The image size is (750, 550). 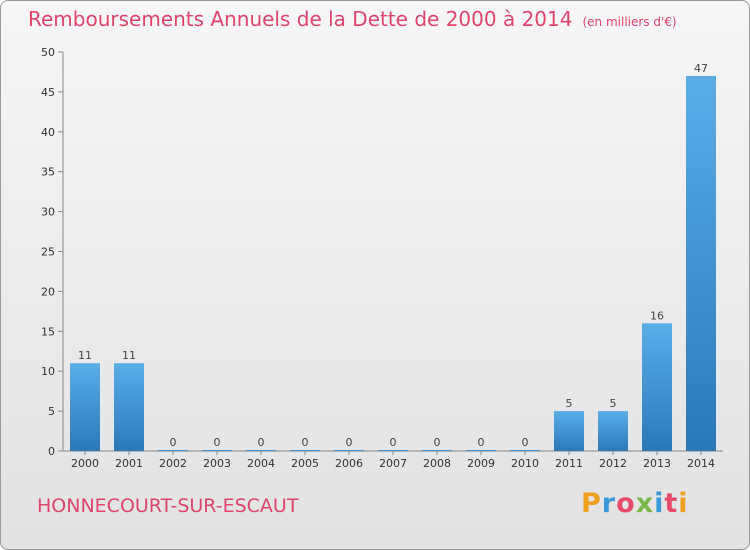 What do you see at coordinates (481, 463) in the screenshot?
I see `x-tick-label: 2009` at bounding box center [481, 463].